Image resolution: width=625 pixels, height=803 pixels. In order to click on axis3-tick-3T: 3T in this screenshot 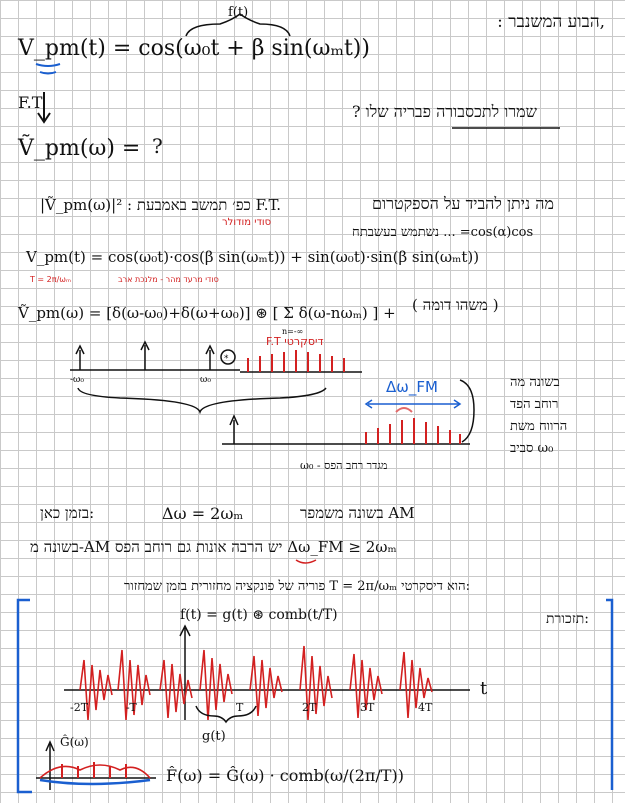, I will do `click(367, 707)`.